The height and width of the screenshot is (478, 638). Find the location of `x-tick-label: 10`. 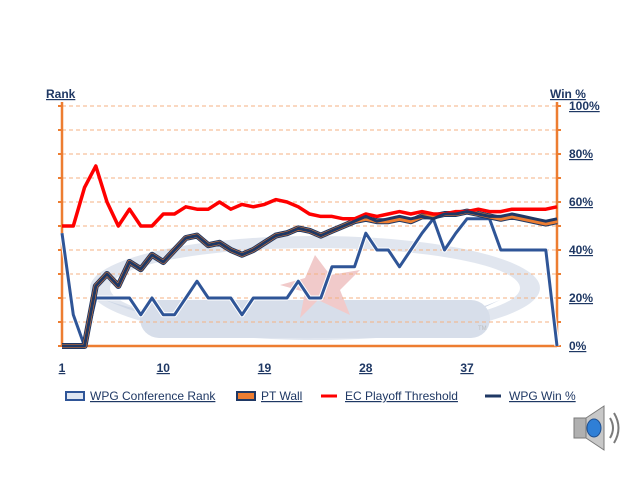

x-tick-label: 10 is located at coordinates (164, 368).